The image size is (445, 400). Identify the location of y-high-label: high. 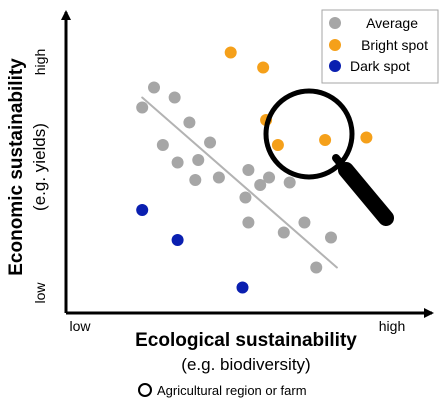
(40, 62).